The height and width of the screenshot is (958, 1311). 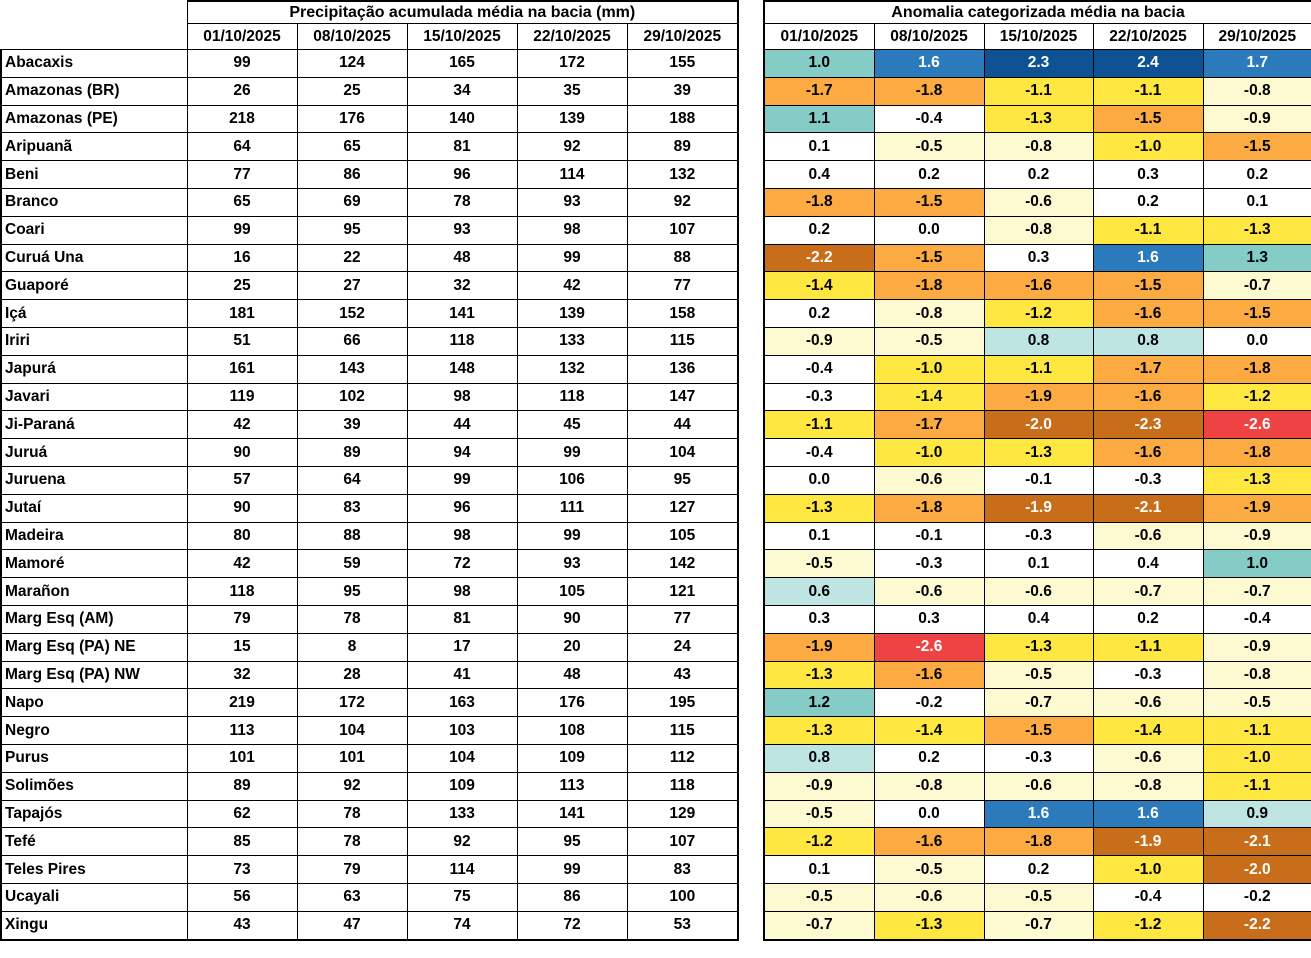 What do you see at coordinates (94, 675) in the screenshot?
I see `basin-label: Marg Esq (PA) NW` at bounding box center [94, 675].